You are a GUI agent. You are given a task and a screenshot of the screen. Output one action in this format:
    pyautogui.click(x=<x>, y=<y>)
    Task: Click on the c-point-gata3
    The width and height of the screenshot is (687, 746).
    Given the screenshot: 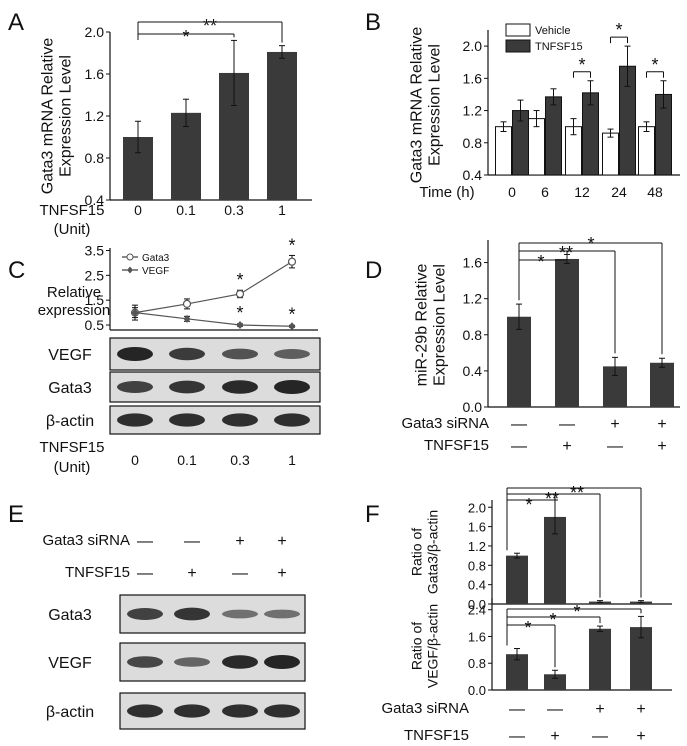 What is the action you would take?
    pyautogui.click(x=187, y=304)
    